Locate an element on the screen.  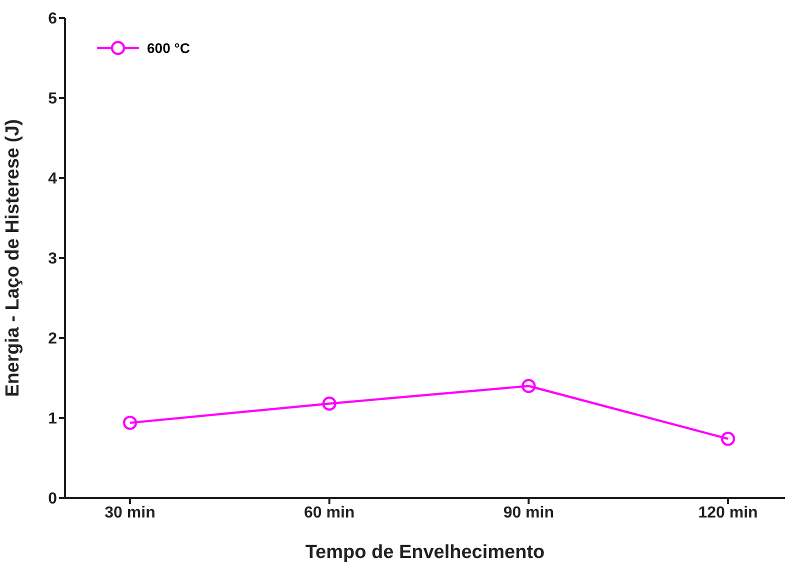
legend-label: 600 °C is located at coordinates (168, 48).